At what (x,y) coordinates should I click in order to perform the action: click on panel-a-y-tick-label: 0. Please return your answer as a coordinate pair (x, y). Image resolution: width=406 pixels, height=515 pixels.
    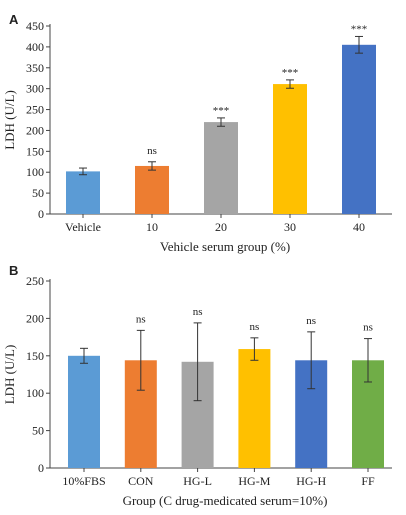
    Looking at the image, I should click on (41, 214).